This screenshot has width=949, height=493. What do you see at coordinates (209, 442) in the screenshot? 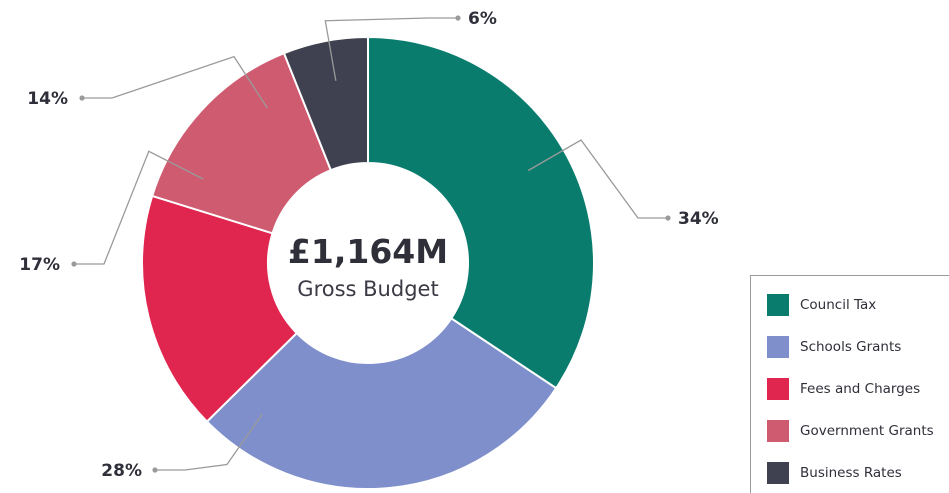
I see `leader-line-schools-grants` at bounding box center [209, 442].